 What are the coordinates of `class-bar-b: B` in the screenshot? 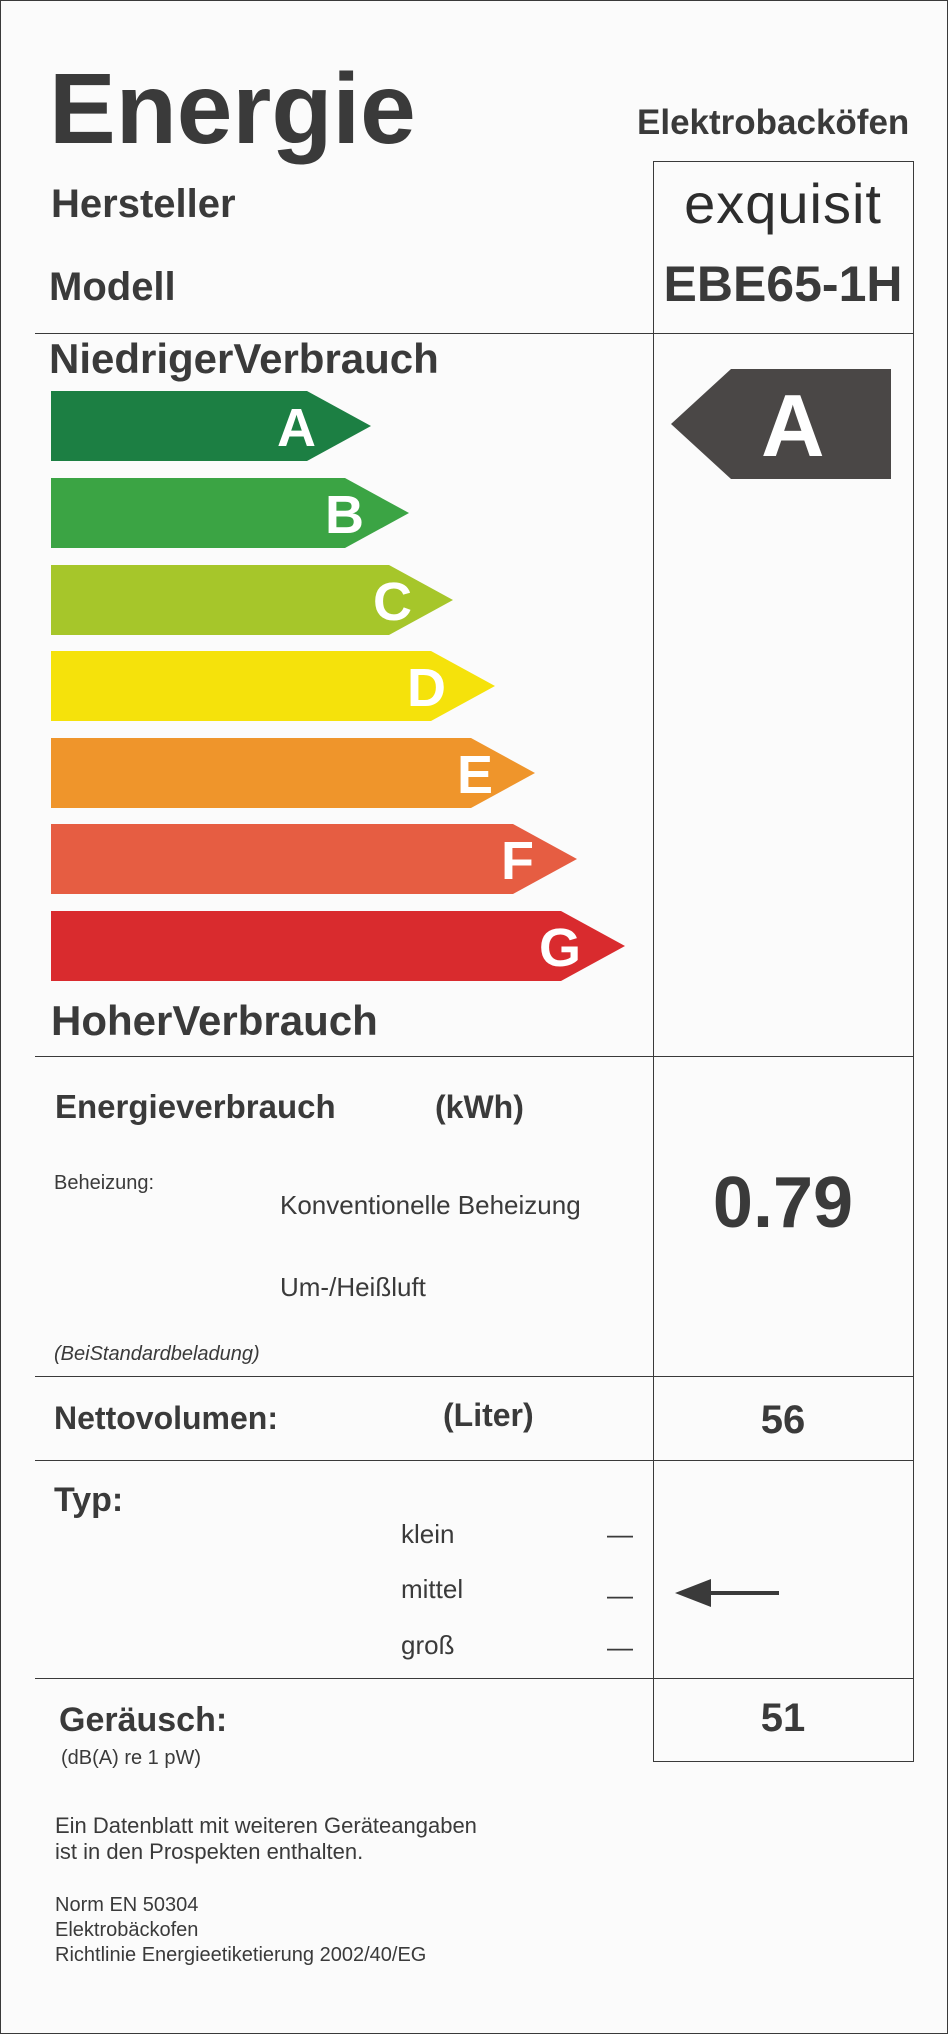 It's located at (230, 513).